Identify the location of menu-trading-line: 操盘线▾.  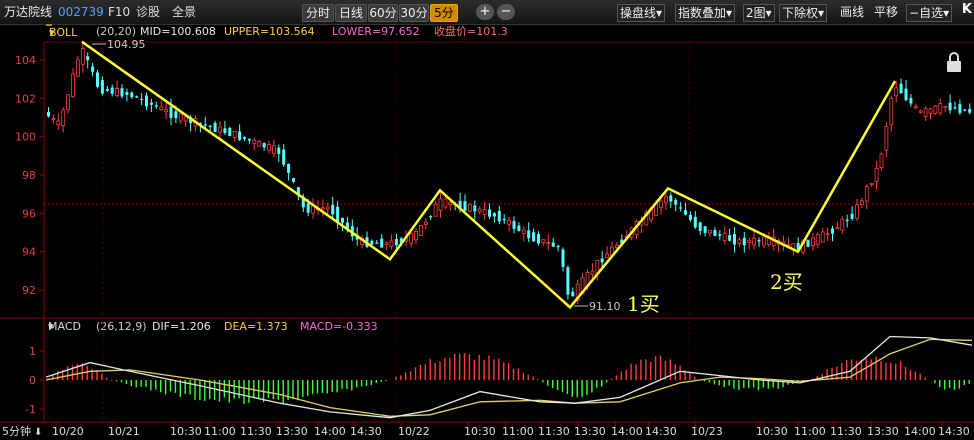
(641, 13).